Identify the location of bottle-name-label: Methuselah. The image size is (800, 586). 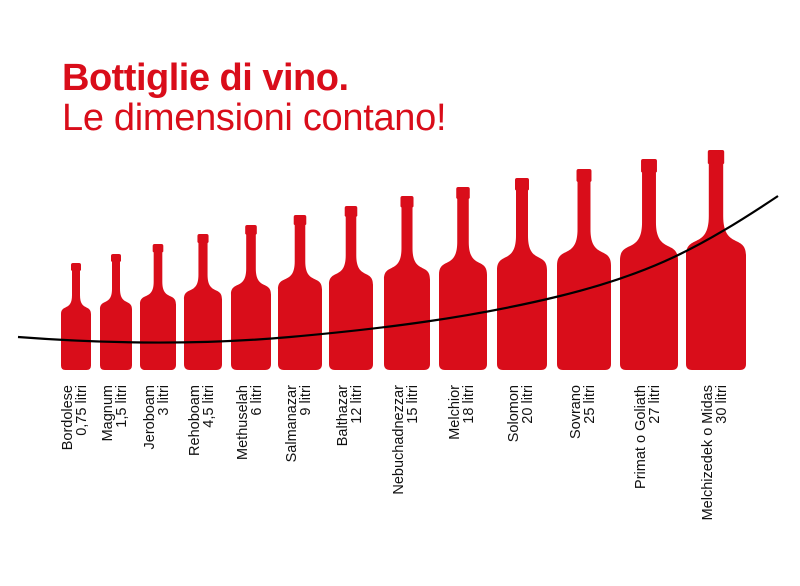
(243, 422).